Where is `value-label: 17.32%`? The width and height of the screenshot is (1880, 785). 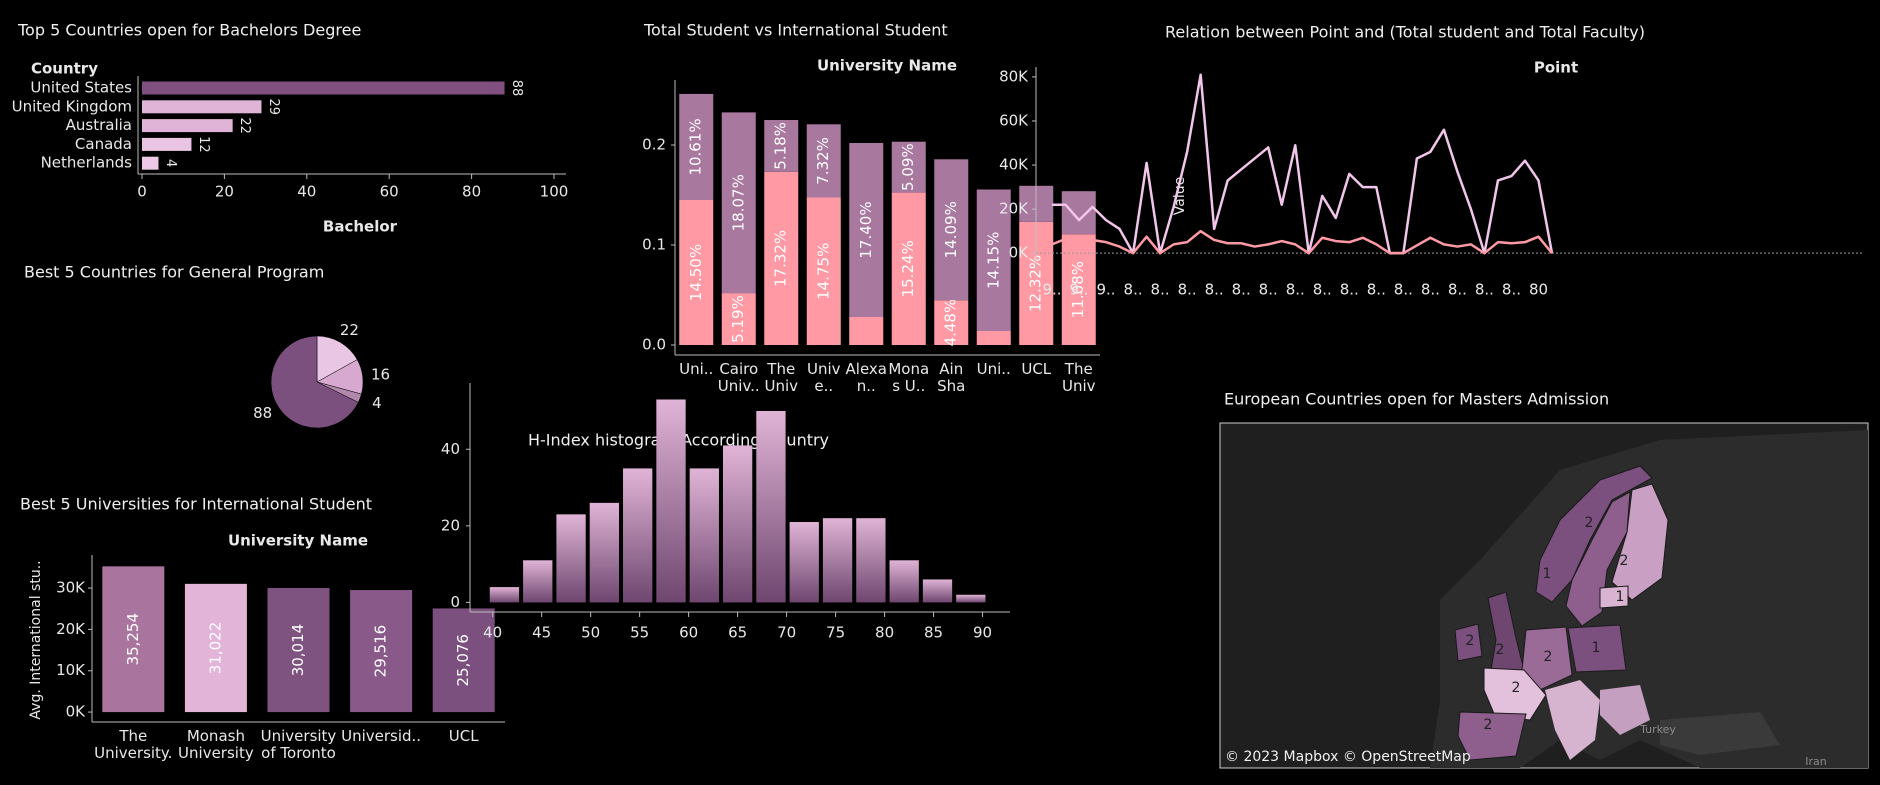
value-label: 17.32% is located at coordinates (781, 258).